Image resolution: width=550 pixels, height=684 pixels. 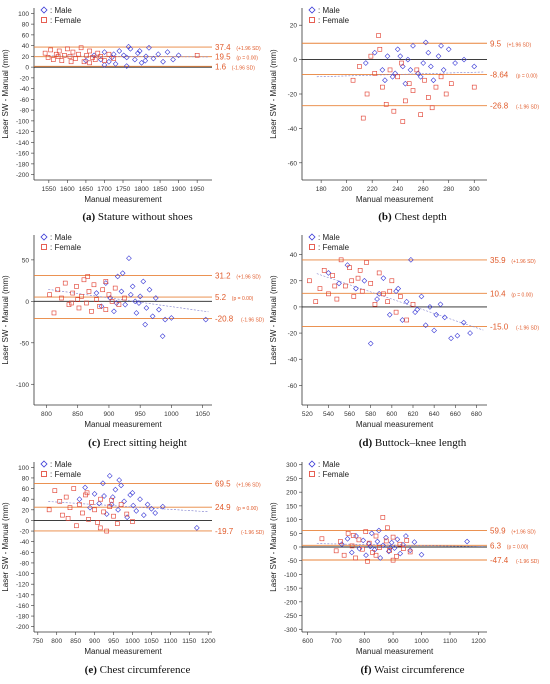 What do you see at coordinates (44, 474) in the screenshot?
I see `legend-female-marker` at bounding box center [44, 474].